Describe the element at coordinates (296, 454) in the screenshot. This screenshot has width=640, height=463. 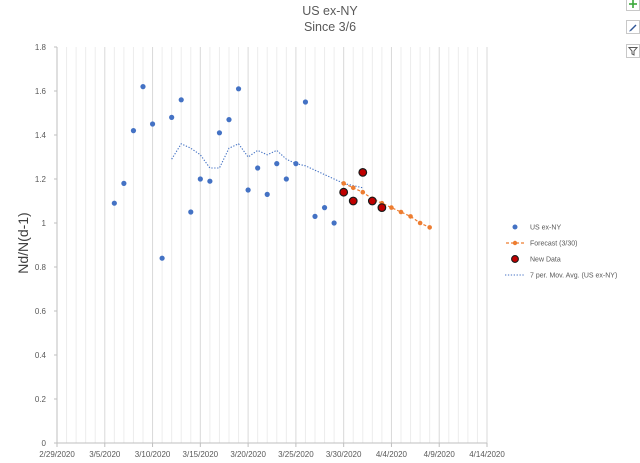
I see `x-tick-label: 3/25/2020` at that location.